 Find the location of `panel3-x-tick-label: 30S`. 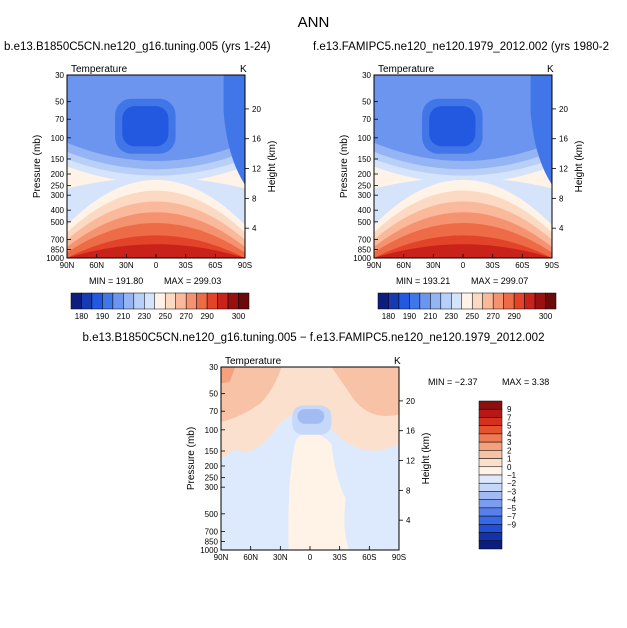

panel3-x-tick-label: 30S is located at coordinates (340, 557).